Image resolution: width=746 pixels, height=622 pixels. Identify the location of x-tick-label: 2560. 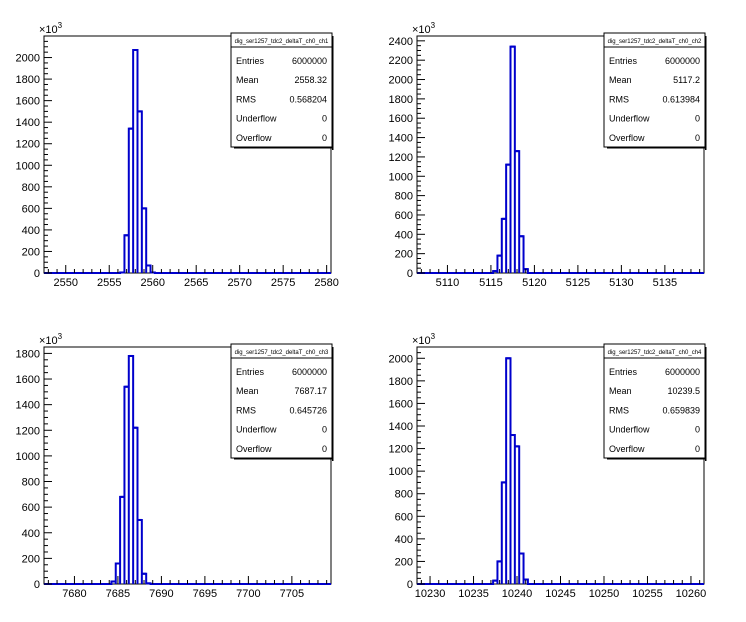
(152, 283).